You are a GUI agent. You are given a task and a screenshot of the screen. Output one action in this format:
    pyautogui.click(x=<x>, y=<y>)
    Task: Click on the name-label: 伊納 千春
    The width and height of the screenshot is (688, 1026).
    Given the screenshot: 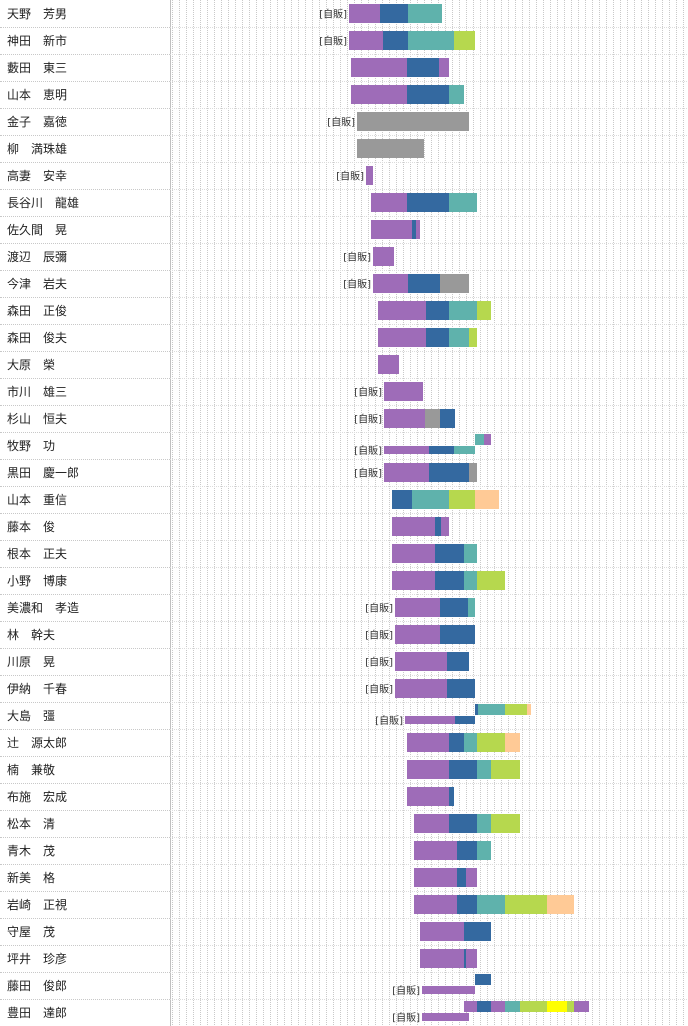 What is the action you would take?
    pyautogui.click(x=85, y=689)
    